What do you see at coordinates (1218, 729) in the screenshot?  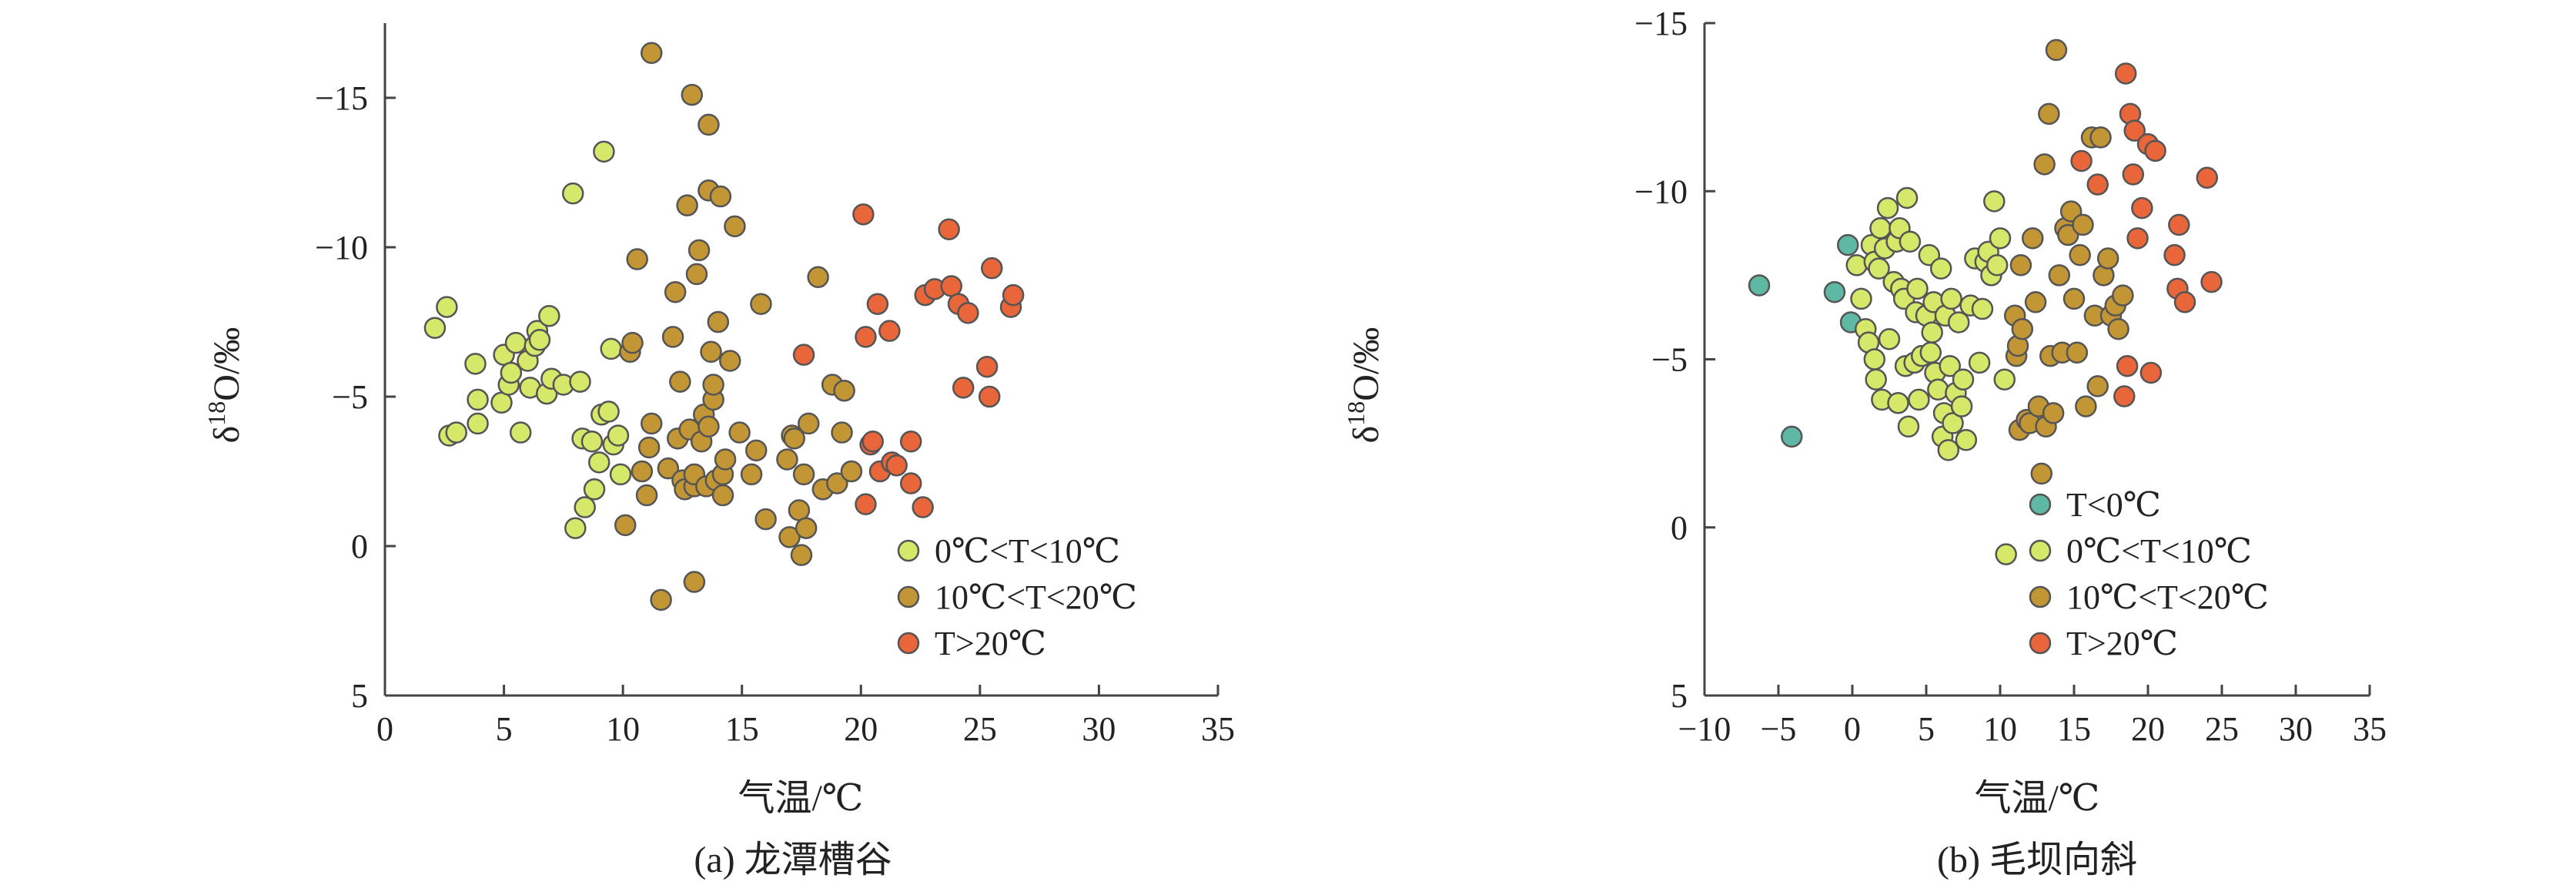 I see `x-tick-label: 35` at bounding box center [1218, 729].